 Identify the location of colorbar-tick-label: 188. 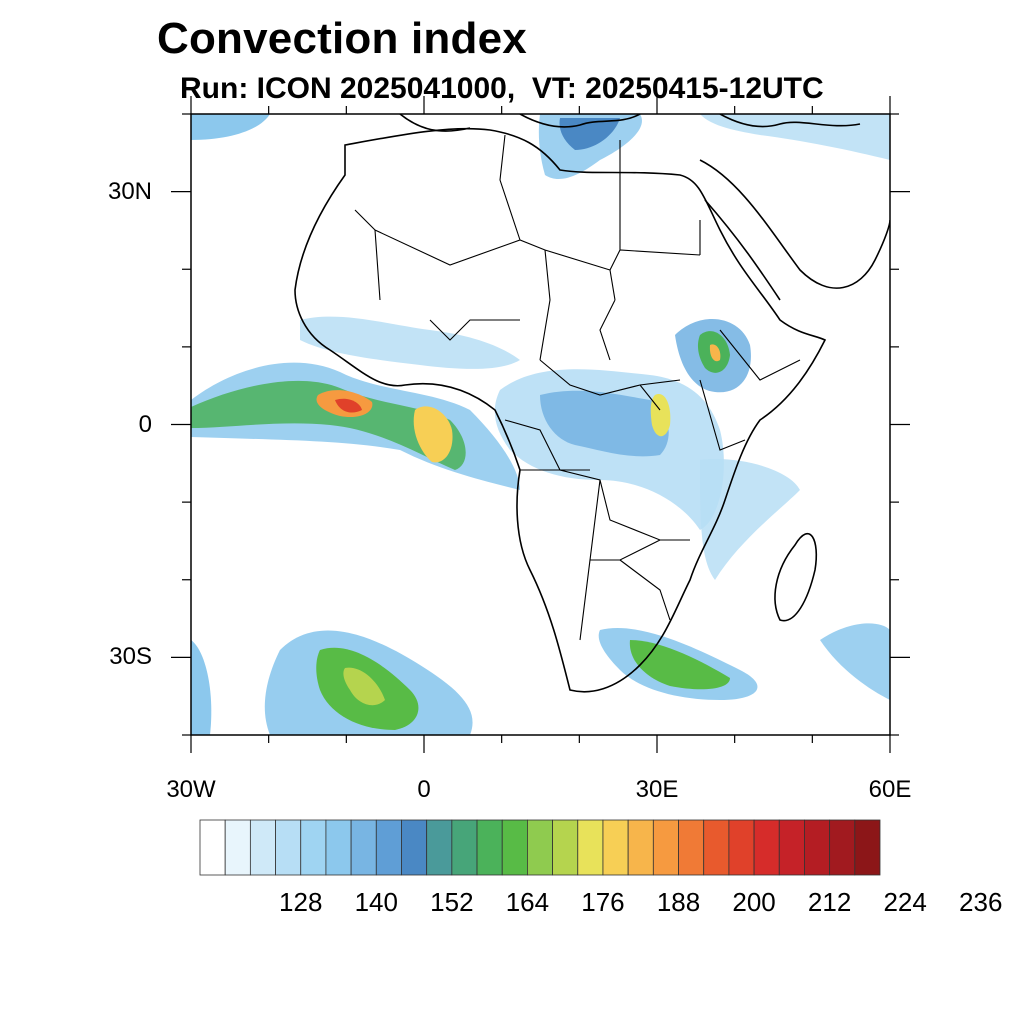
(678, 902).